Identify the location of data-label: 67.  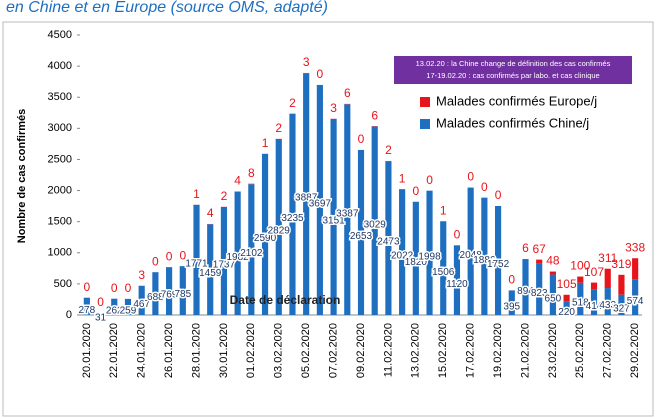
(540, 249).